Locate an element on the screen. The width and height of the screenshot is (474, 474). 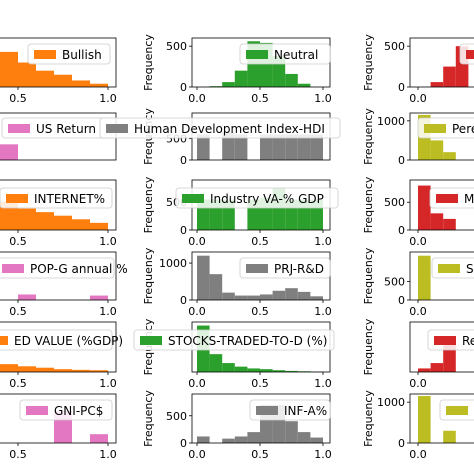
ylabel-inf-a: Frequency is located at coordinates (148, 418).